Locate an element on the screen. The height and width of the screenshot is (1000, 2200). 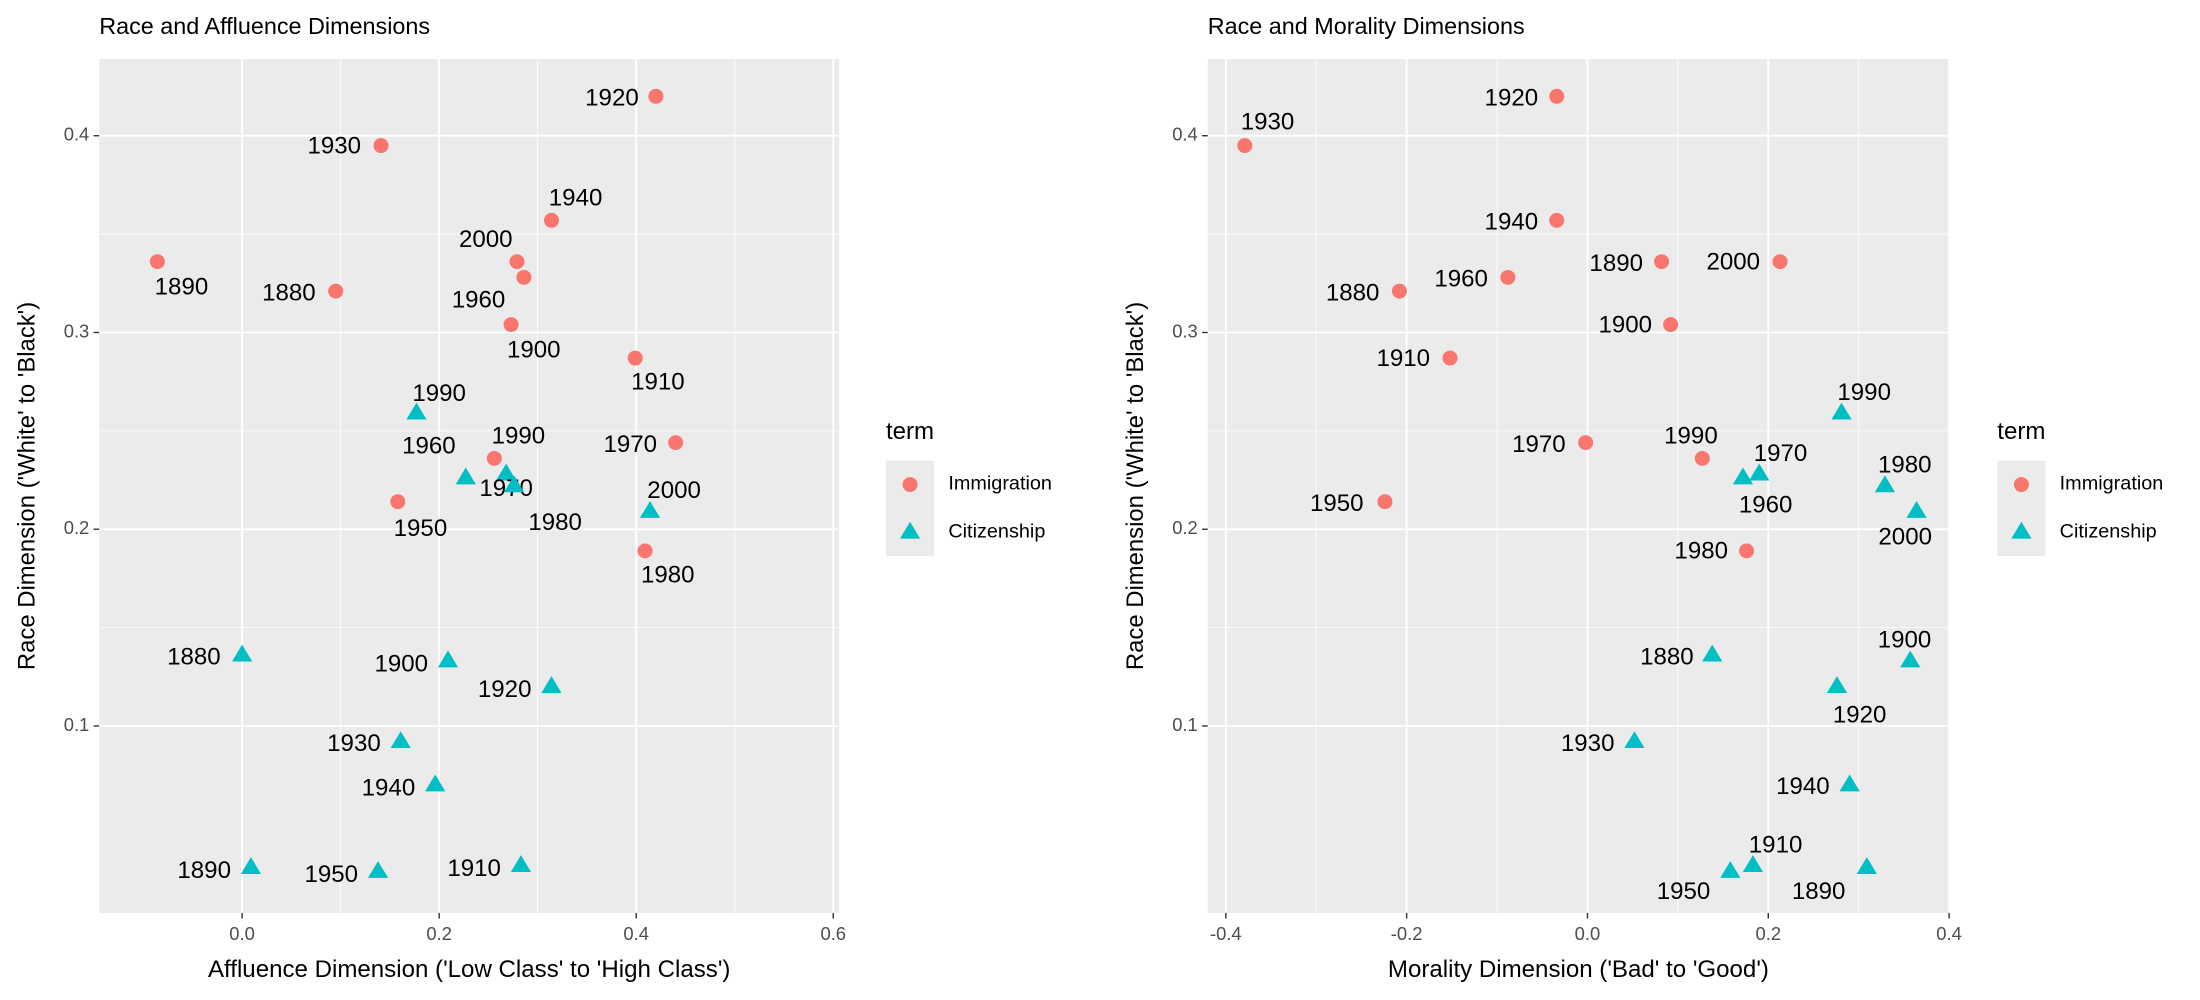
point-label: 1910 is located at coordinates (658, 382).